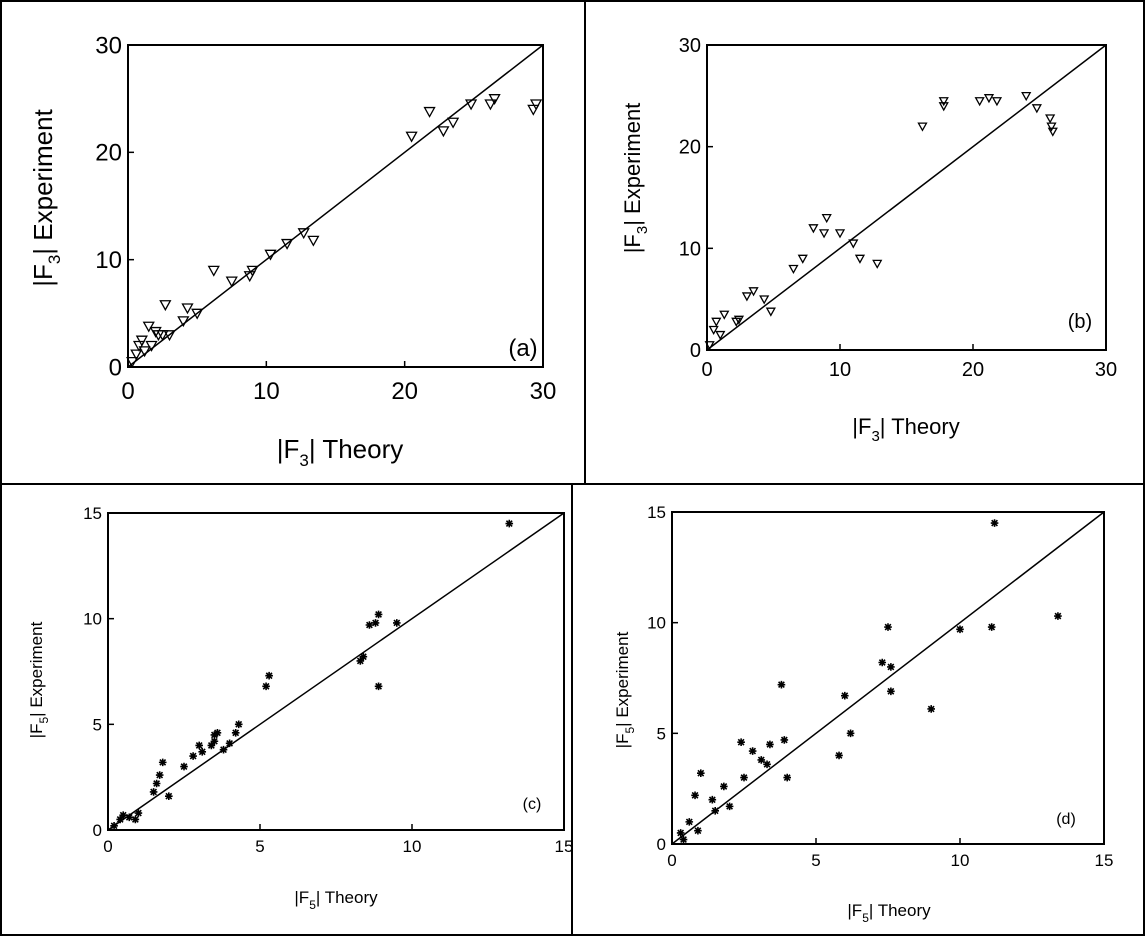  What do you see at coordinates (44, 720) in the screenshot?
I see `panel-c-ylabel-sub: 5` at bounding box center [44, 720].